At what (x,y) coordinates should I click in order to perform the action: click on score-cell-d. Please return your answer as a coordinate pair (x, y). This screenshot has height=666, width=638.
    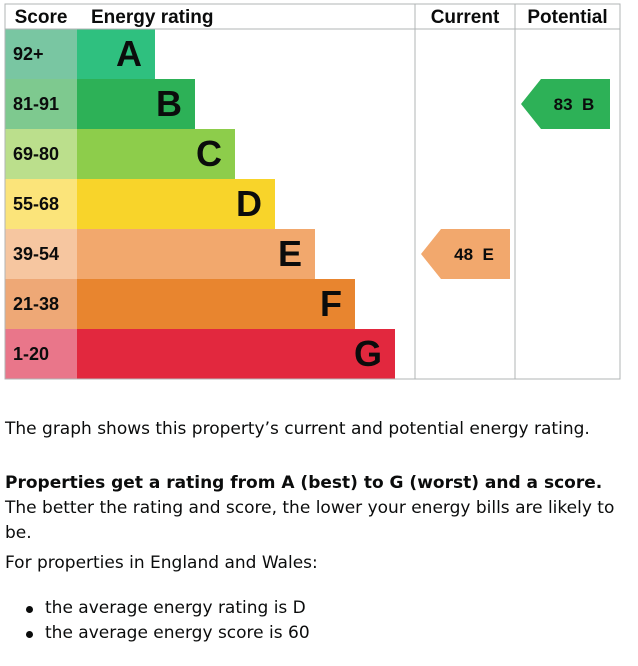
    Looking at the image, I should click on (41, 204).